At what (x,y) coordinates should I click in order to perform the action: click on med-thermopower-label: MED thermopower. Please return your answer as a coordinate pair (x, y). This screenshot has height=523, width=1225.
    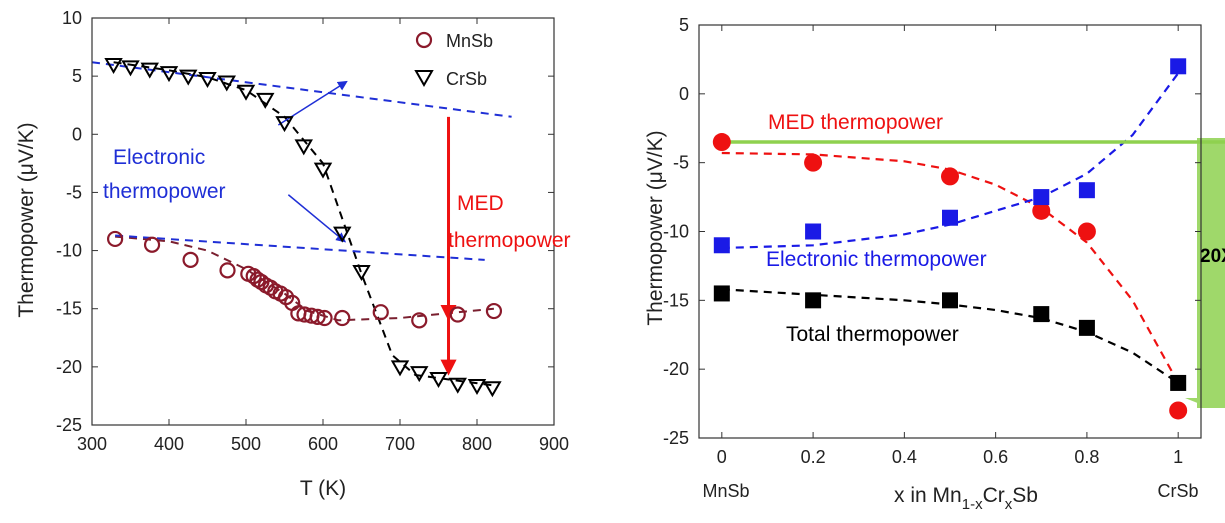
    Looking at the image, I should click on (855, 122).